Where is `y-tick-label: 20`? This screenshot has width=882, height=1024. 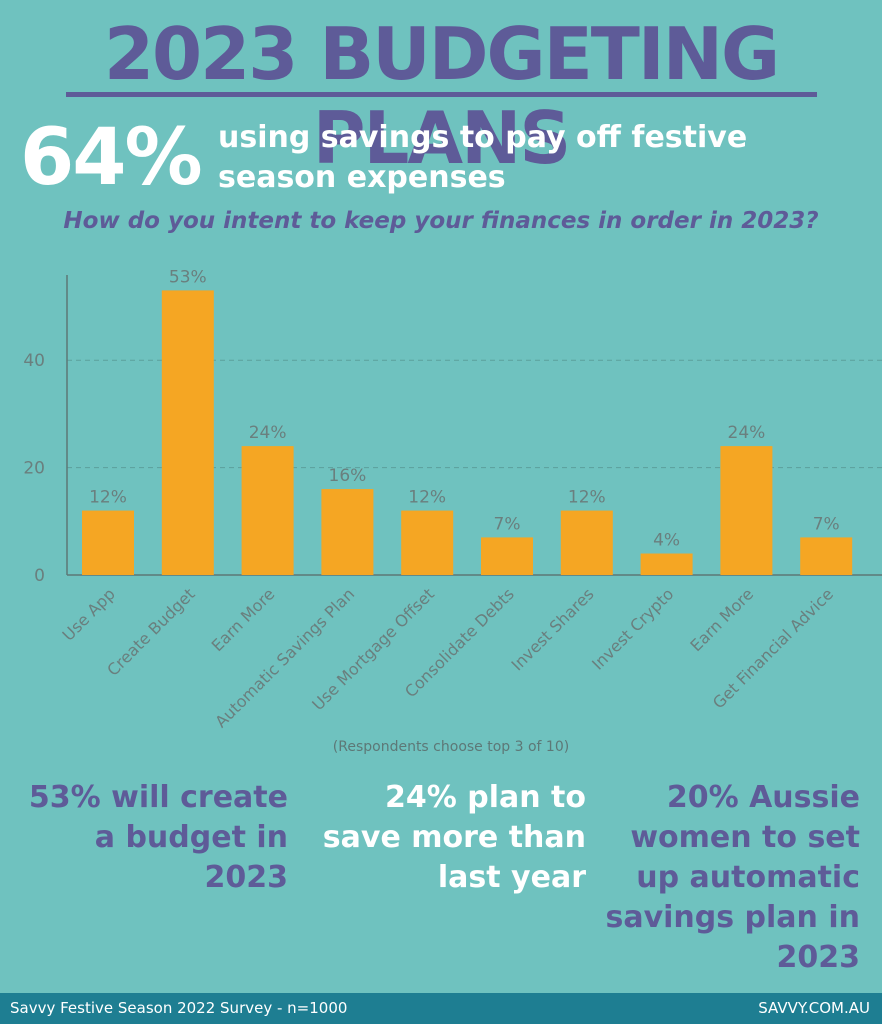
y-tick-label: 20 is located at coordinates (34, 469).